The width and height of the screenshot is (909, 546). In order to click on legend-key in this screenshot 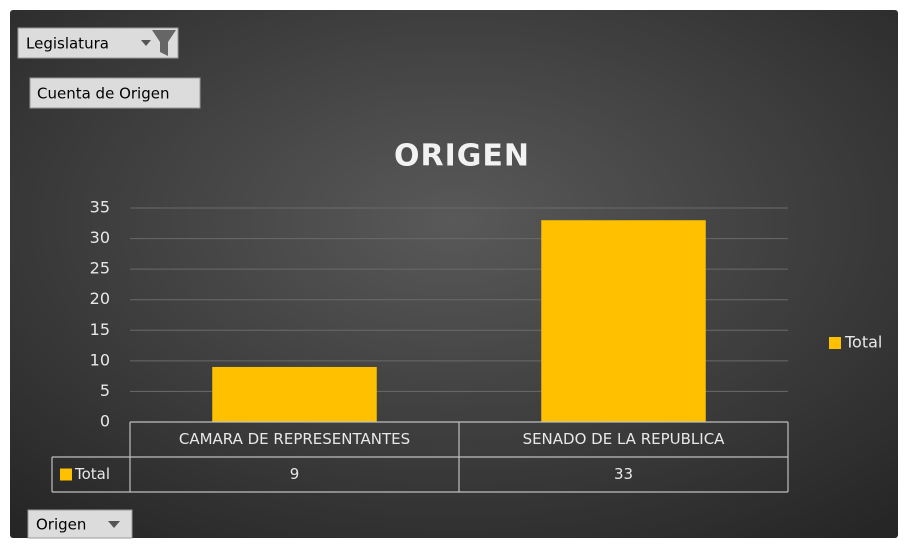, I will do `click(835, 343)`.